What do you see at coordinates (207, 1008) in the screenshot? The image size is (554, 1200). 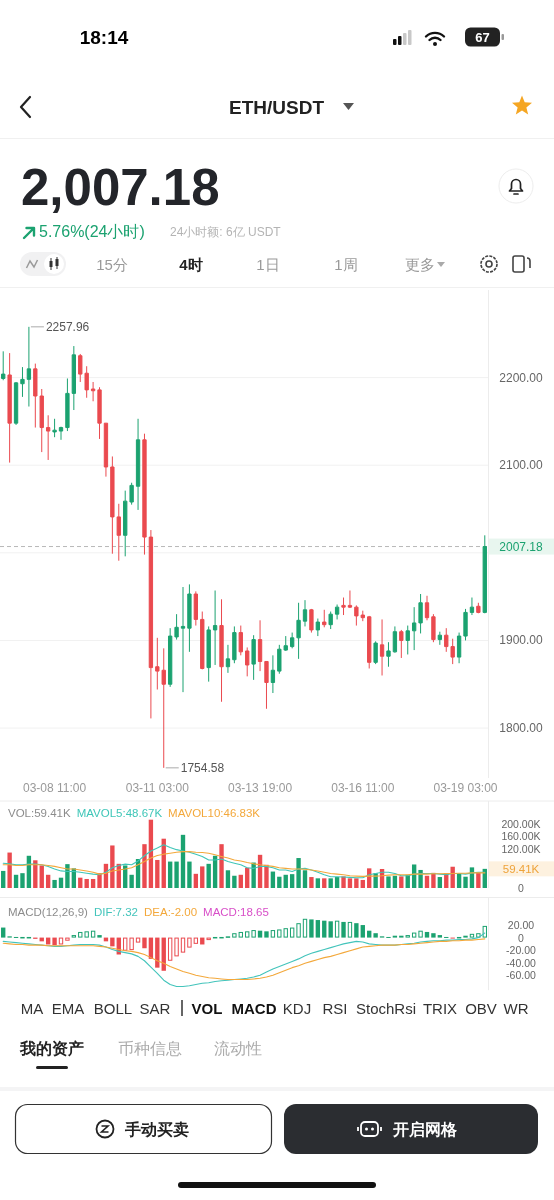 I see `text: VOL` at bounding box center [207, 1008].